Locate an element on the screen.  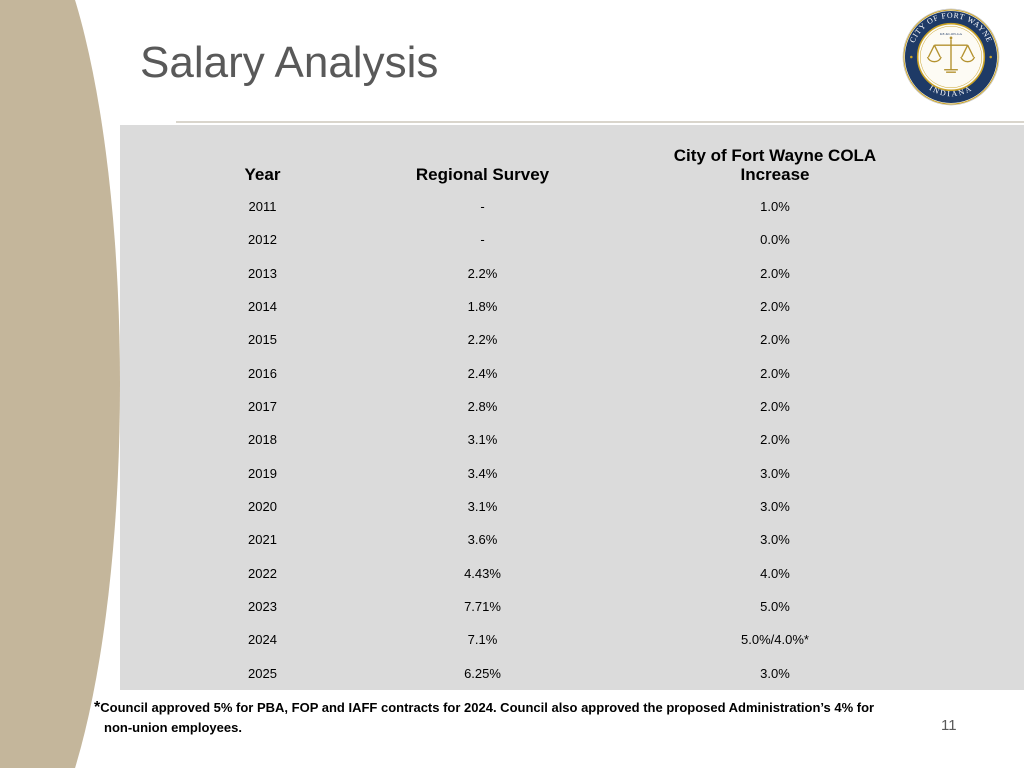
footnote-line2: non-union employees. is located at coordinates (173, 727).